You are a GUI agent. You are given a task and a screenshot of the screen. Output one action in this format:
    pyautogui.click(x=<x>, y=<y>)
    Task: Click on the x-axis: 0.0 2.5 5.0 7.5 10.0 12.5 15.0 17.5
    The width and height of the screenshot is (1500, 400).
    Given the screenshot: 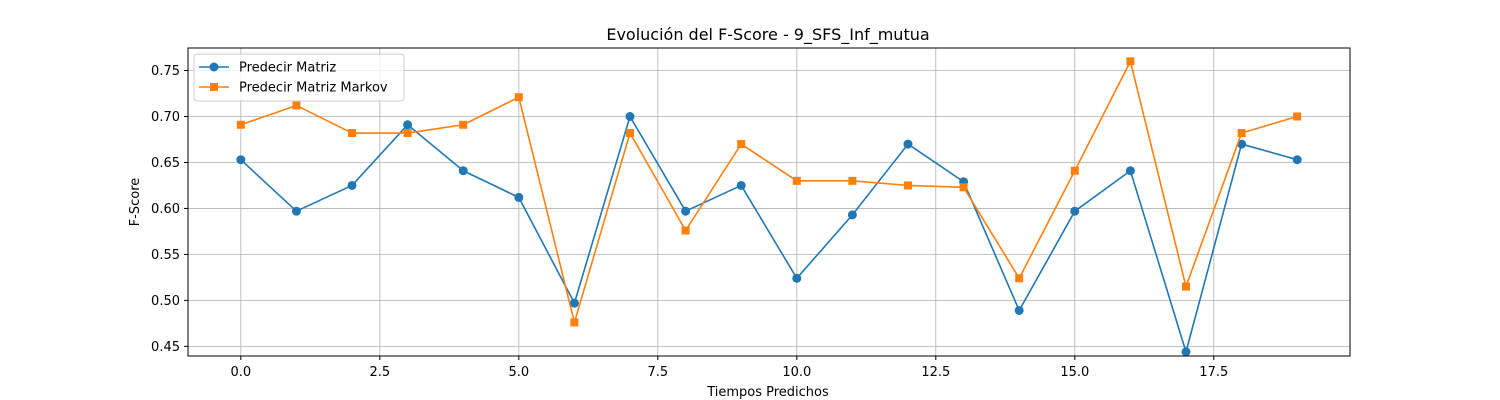 What is the action you would take?
    pyautogui.click(x=729, y=368)
    